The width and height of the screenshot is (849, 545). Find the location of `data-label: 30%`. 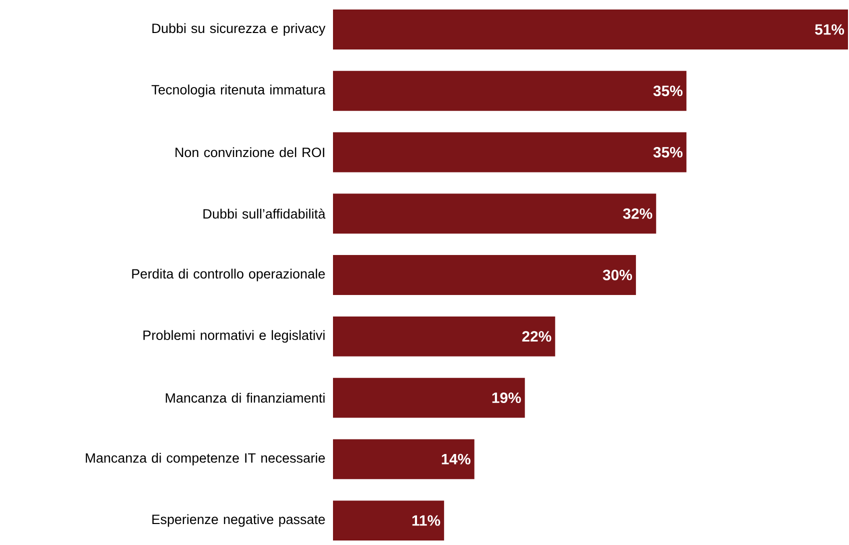

data-label: 30% is located at coordinates (617, 275).